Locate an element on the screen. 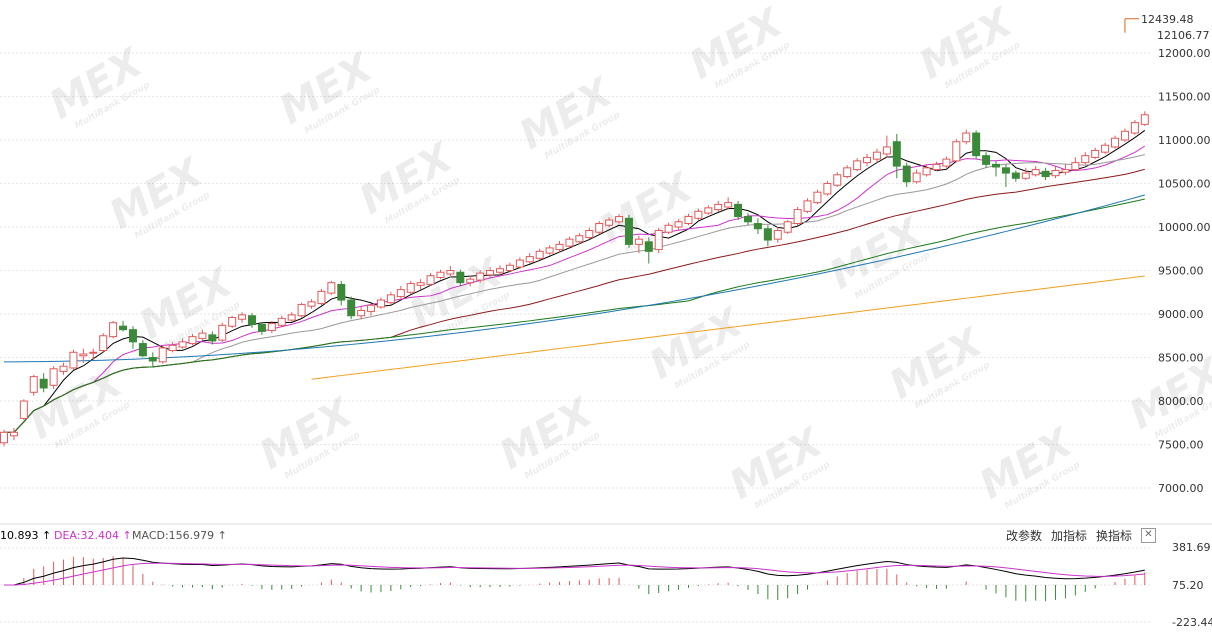 This screenshot has height=644, width=1212. macd-label: MACD:156.979 ↑ is located at coordinates (179, 535).